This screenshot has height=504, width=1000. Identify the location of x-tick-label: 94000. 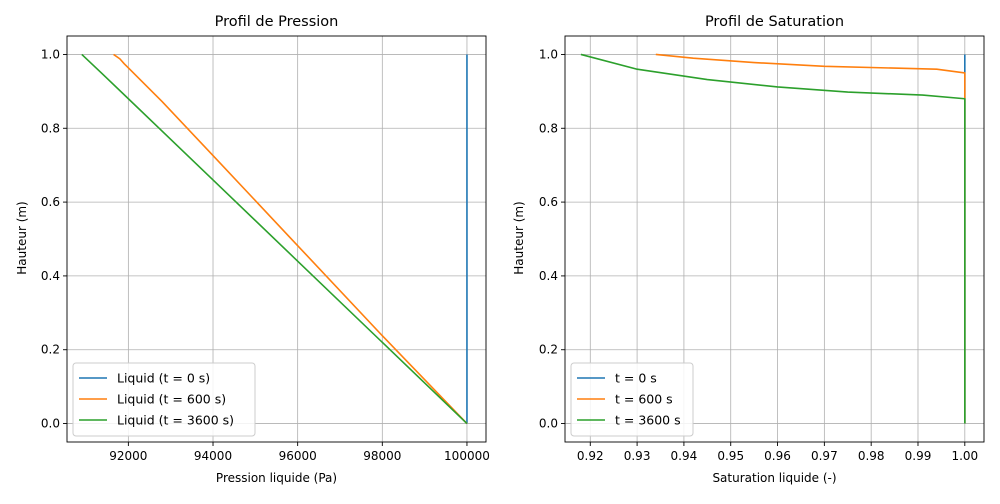
(213, 456).